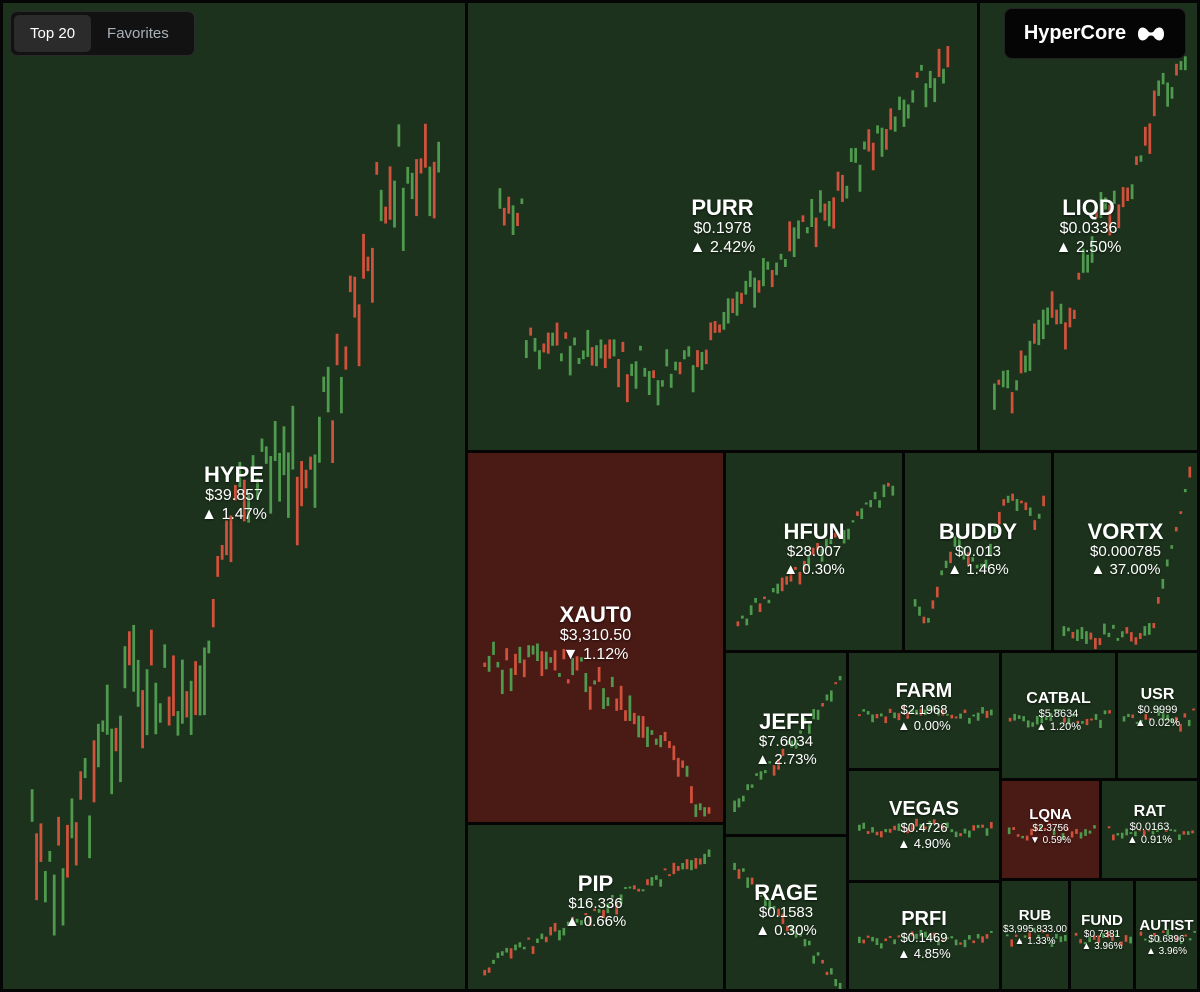 The width and height of the screenshot is (1200, 992). I want to click on tile-prfi: PRFI $0.1469 ▲ 4.85%, so click(924, 936).